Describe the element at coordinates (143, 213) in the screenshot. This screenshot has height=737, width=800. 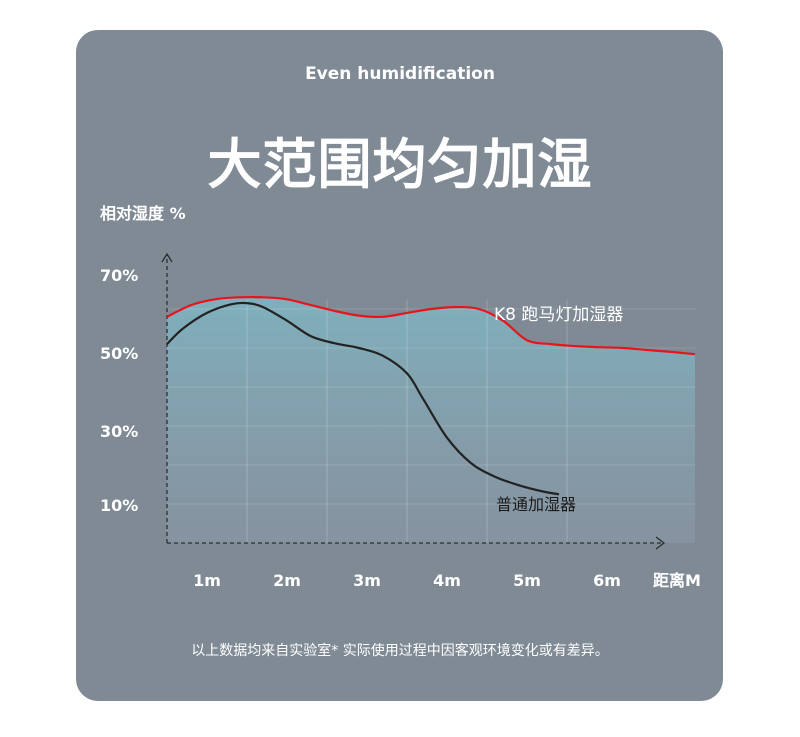
I see `y-axis-label: 相对湿度 %` at that location.